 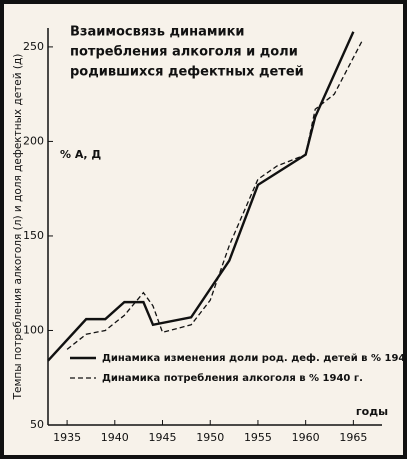 I want to click on x-tick-label: 1940, so click(x=115, y=437).